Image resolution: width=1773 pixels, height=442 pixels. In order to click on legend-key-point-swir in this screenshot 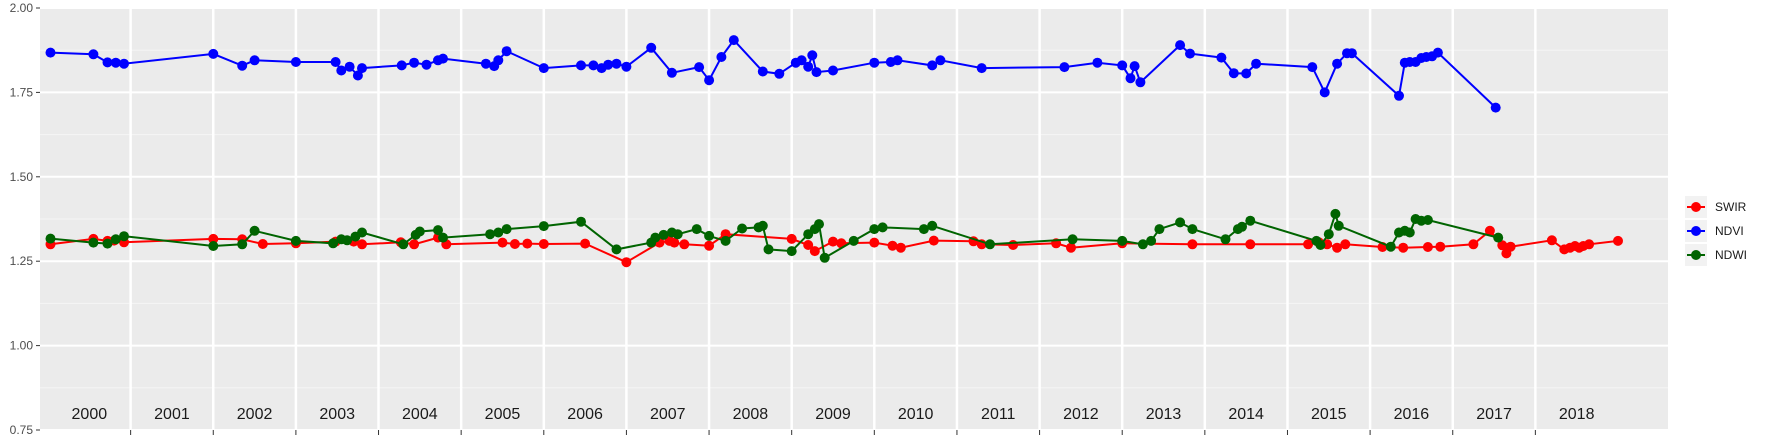, I will do `click(1696, 207)`.